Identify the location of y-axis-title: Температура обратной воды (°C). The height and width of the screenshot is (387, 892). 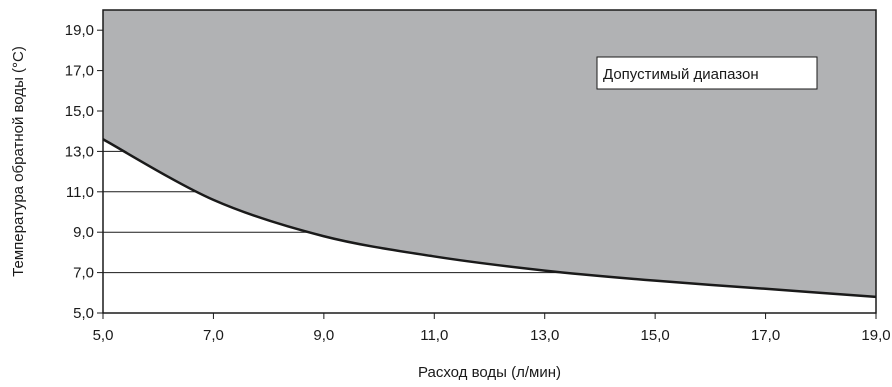
(18, 161).